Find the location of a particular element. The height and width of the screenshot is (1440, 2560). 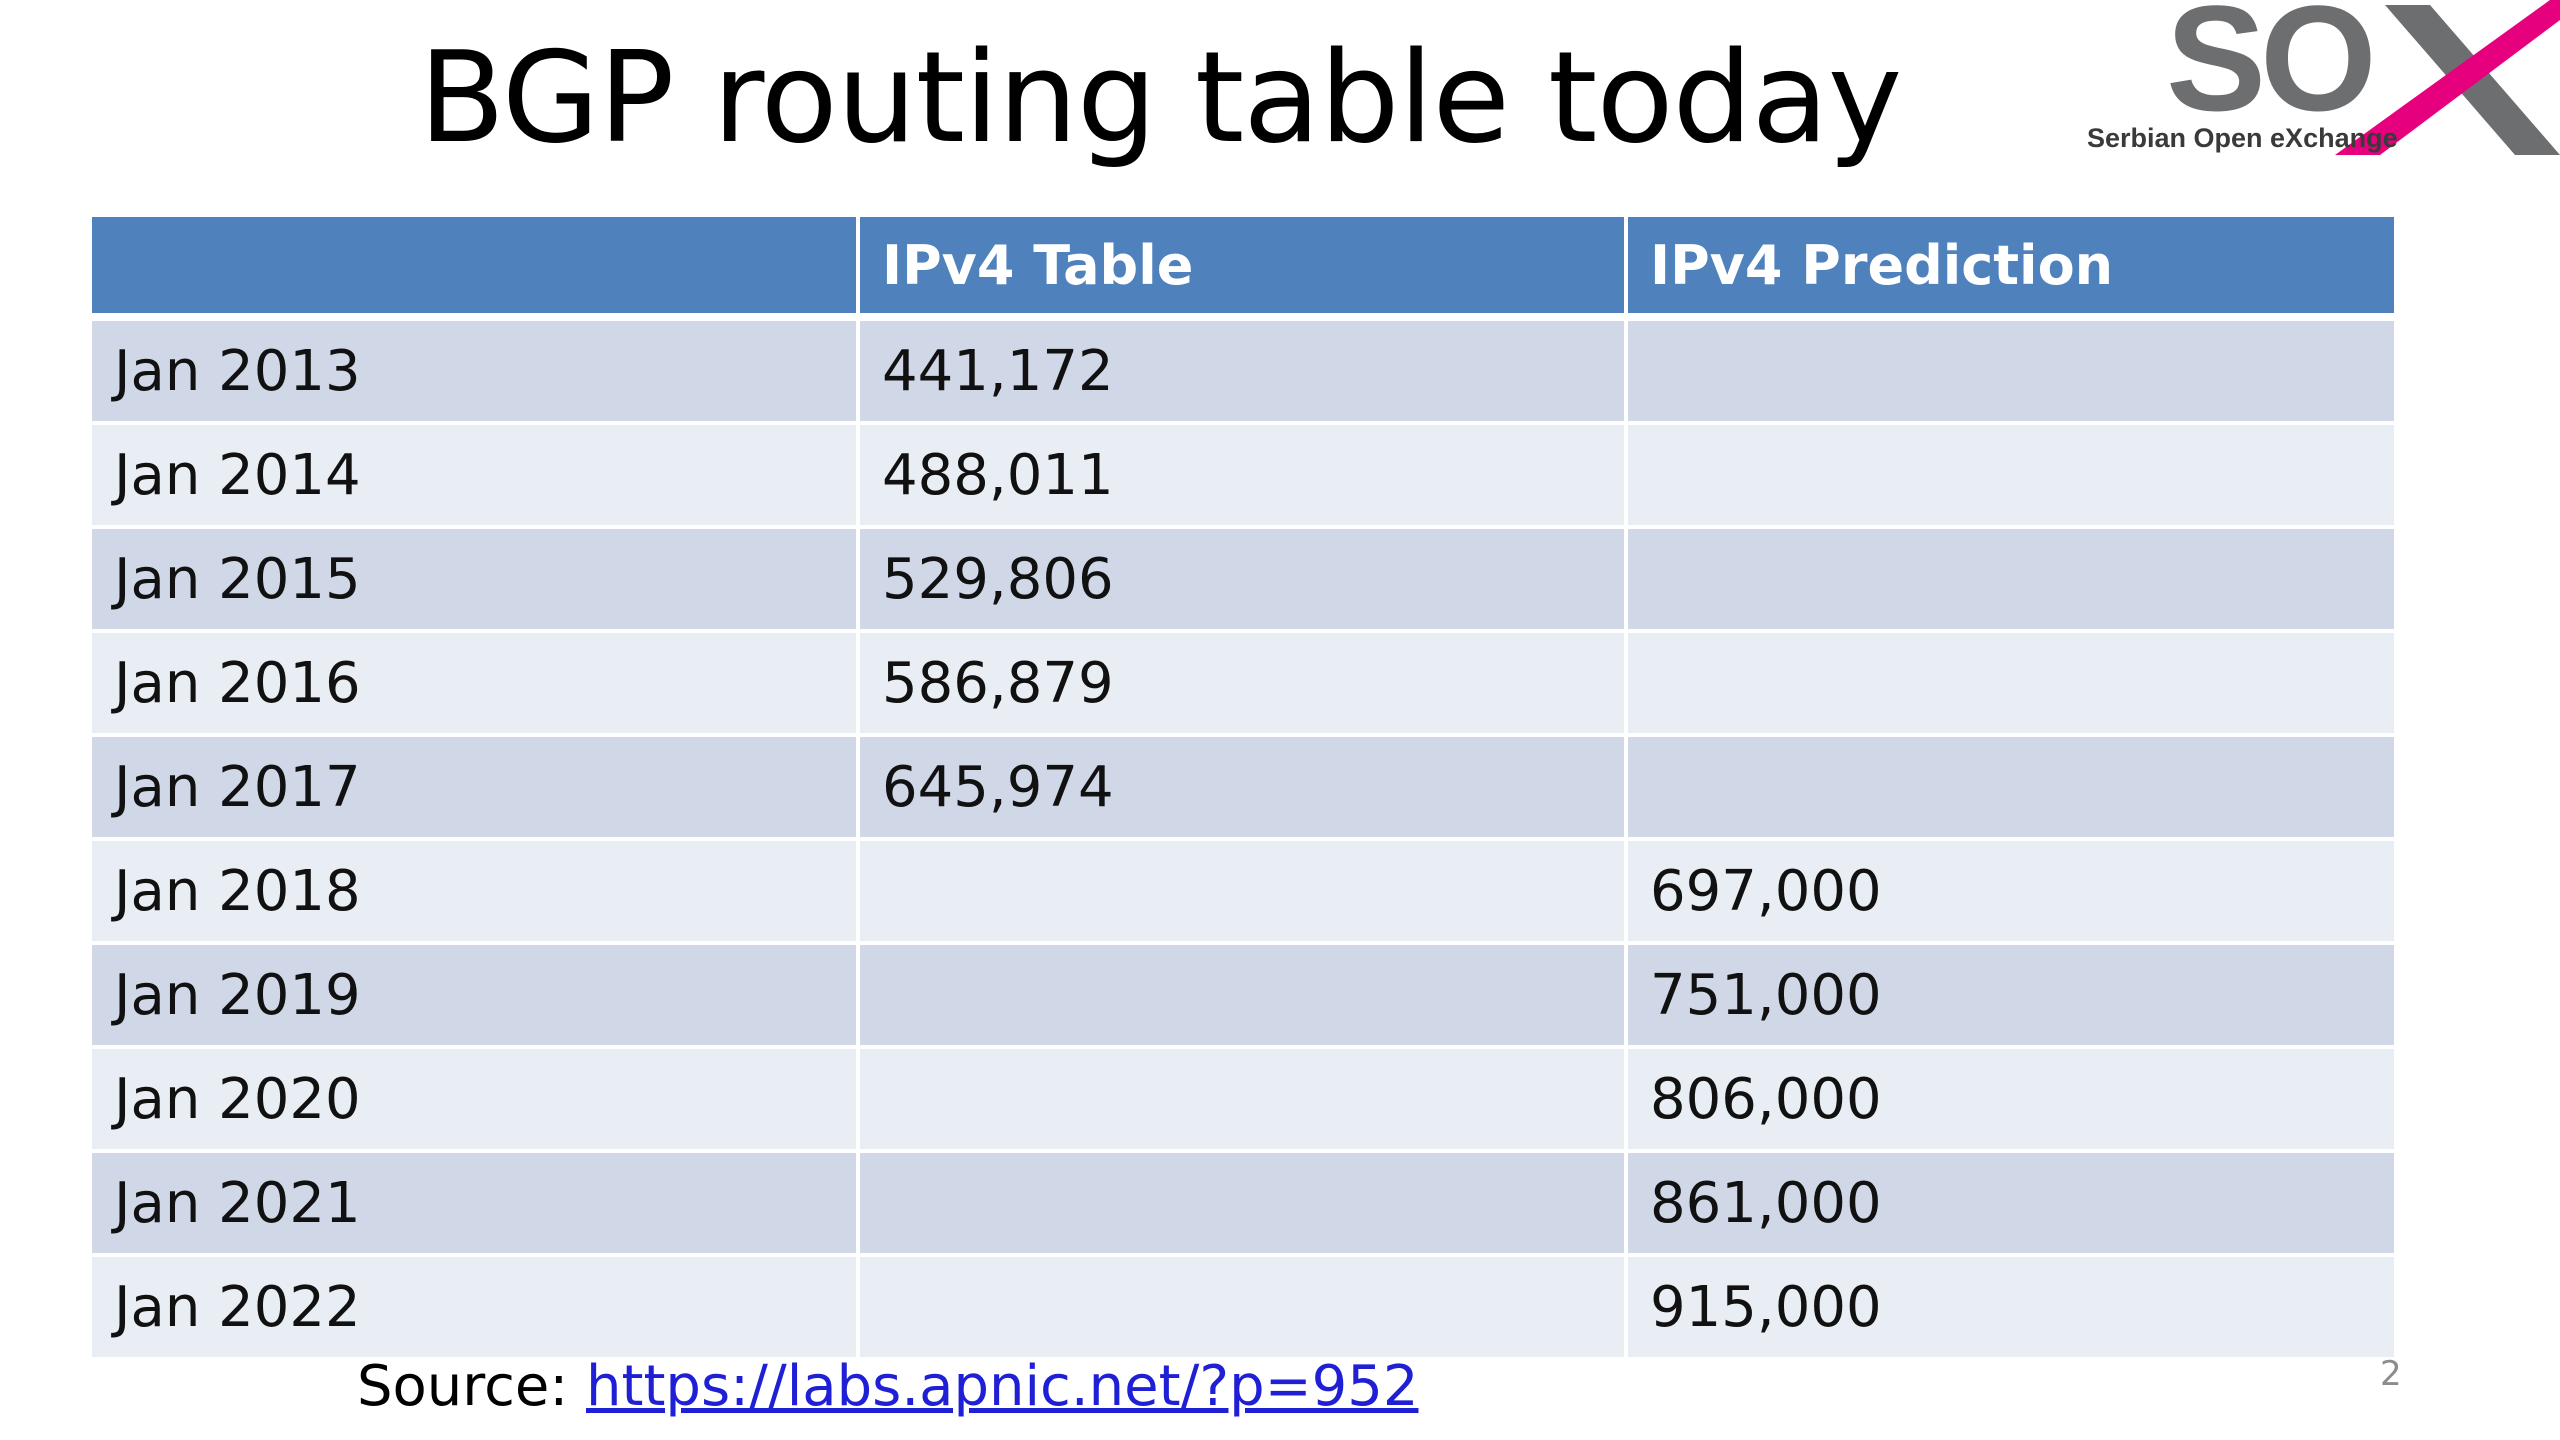

column-header-date is located at coordinates (475, 269).